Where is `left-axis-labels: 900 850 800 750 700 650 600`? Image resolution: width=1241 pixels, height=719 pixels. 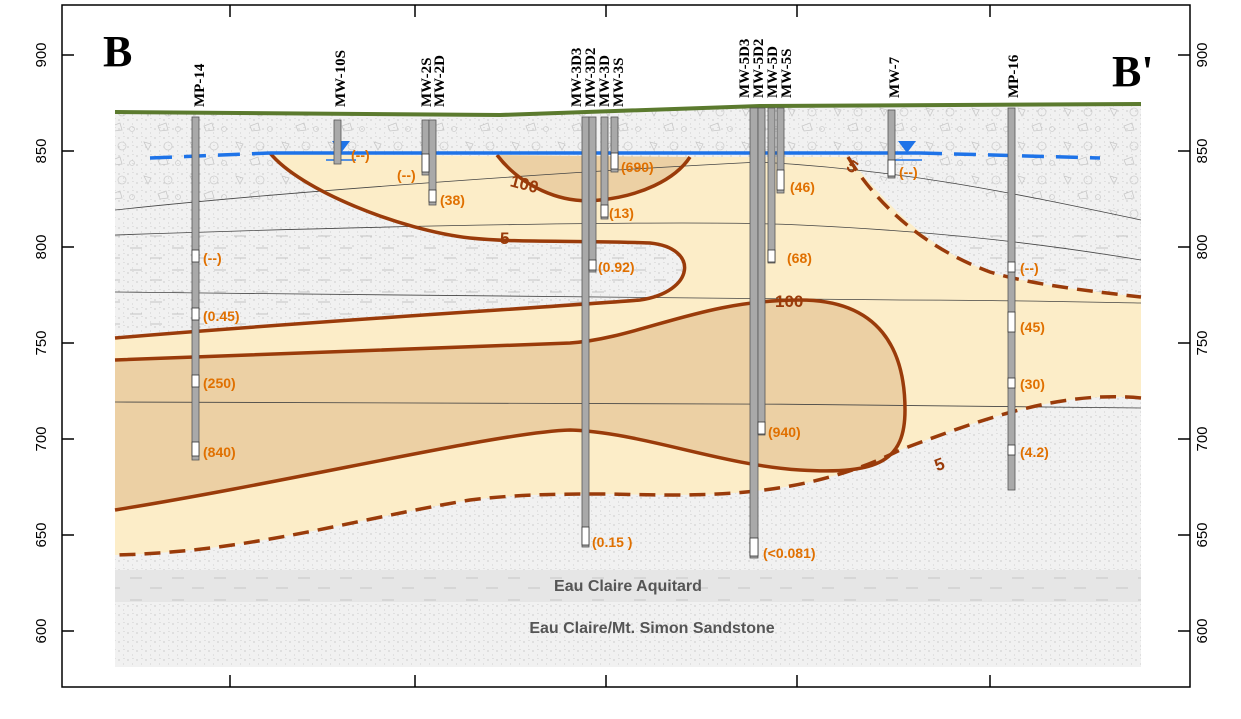
left-axis-labels: 900 850 800 750 700 650 600 is located at coordinates (41, 342).